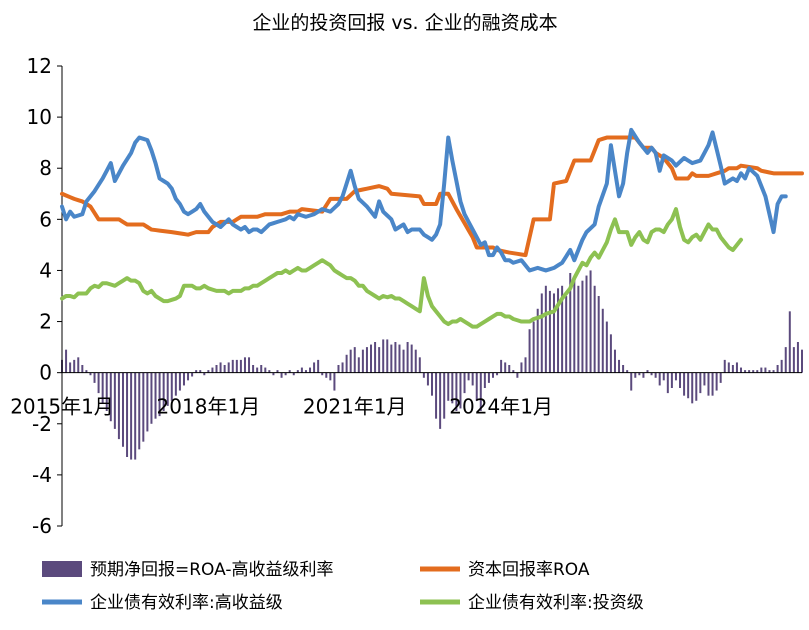 Image resolution: width=809 pixels, height=630 pixels. I want to click on y-tick-label: 10, so click(39, 117).